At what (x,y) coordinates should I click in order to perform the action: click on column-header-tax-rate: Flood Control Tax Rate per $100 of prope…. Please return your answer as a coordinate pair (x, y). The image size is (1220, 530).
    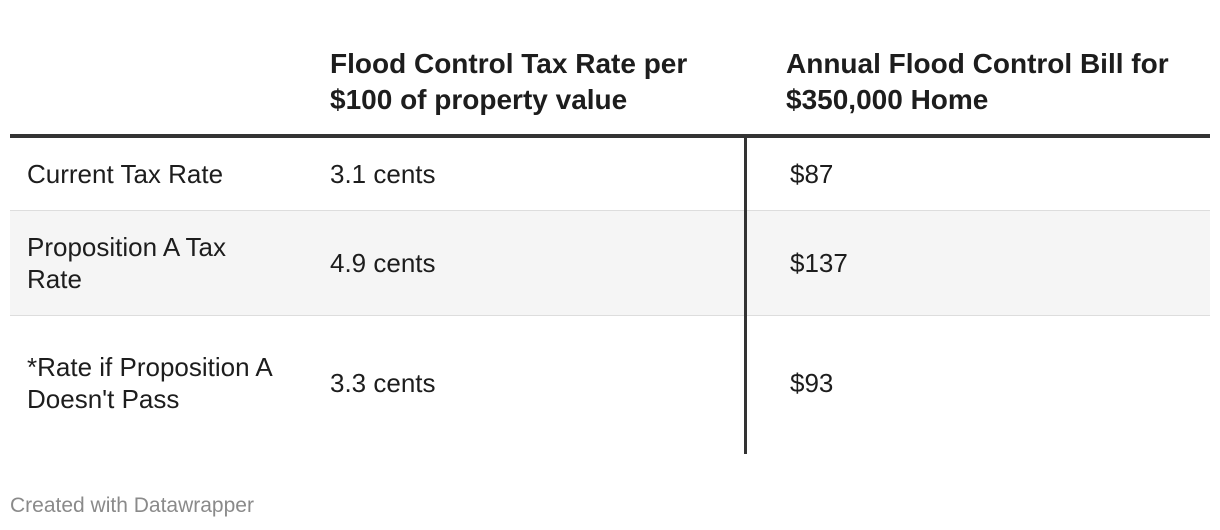
    Looking at the image, I should click on (509, 81).